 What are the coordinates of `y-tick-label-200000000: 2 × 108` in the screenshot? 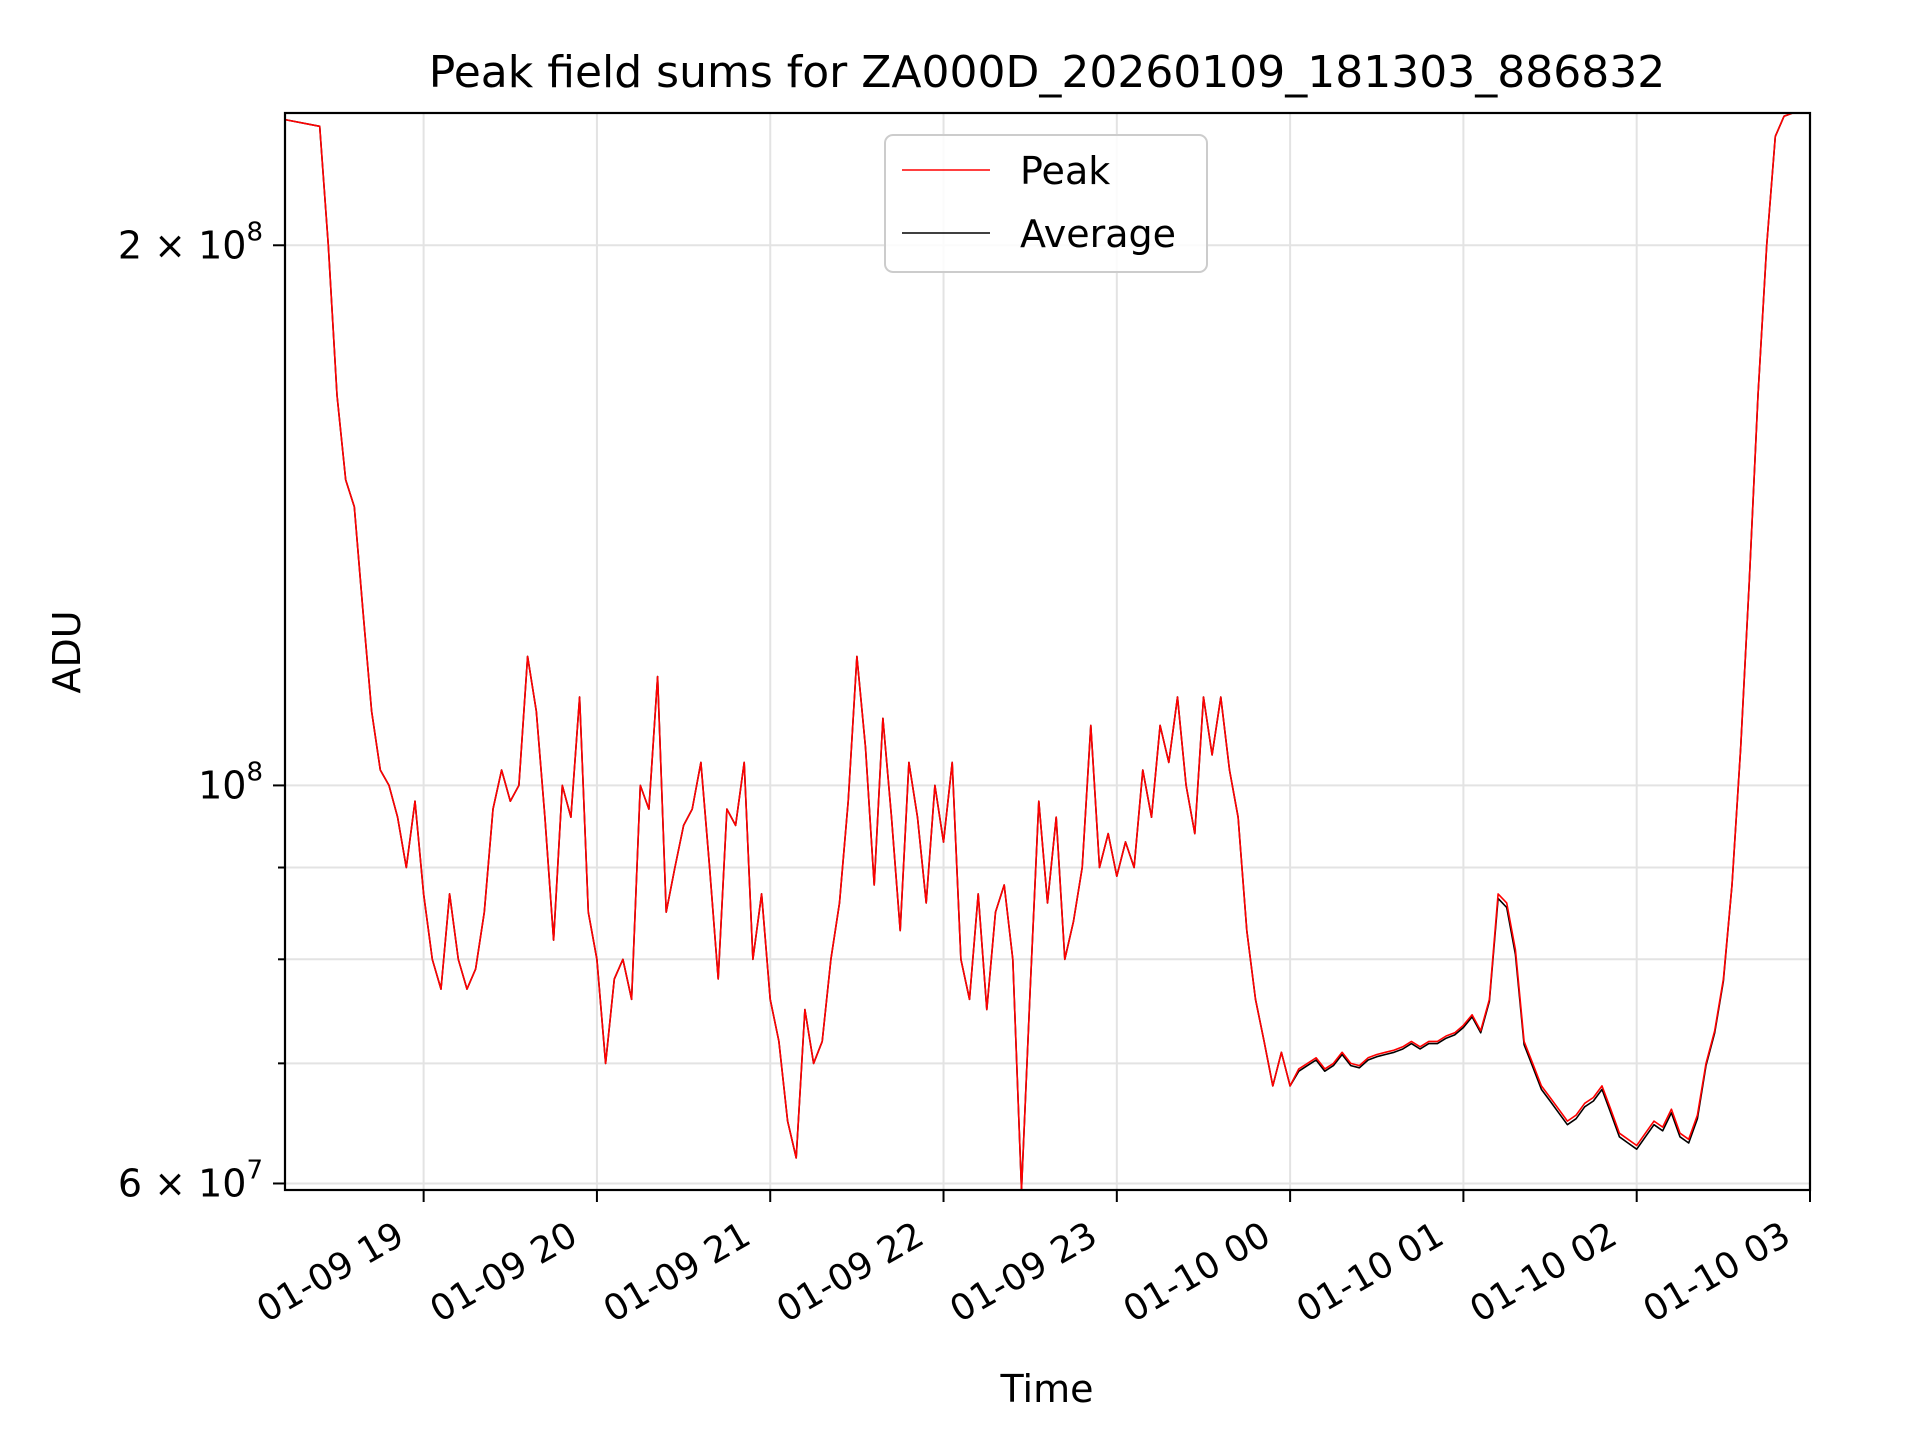 It's located at (190, 242).